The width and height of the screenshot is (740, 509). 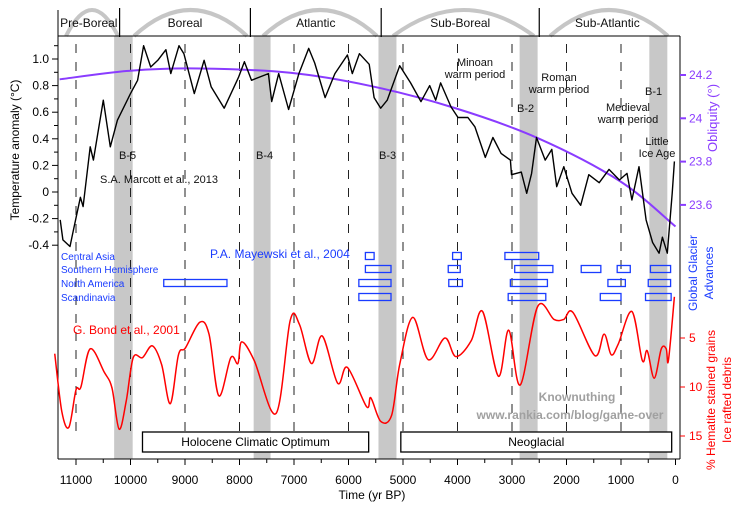 What do you see at coordinates (88, 298) in the screenshot?
I see `glacier-row-label-scandinavia: Scandinavia` at bounding box center [88, 298].